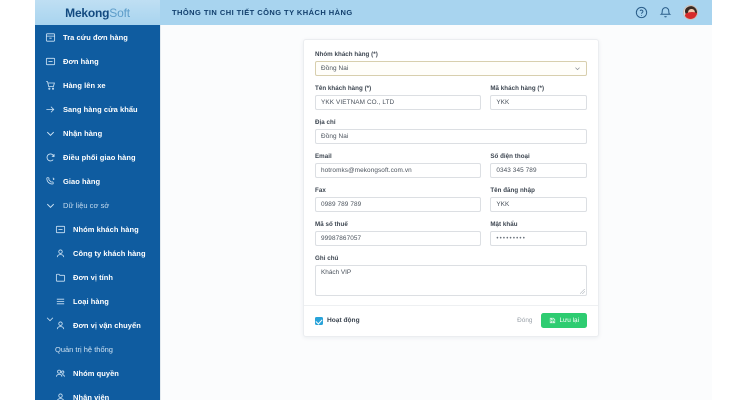 The height and width of the screenshot is (400, 750). I want to click on input-address-value: Đồng Nai, so click(335, 136).